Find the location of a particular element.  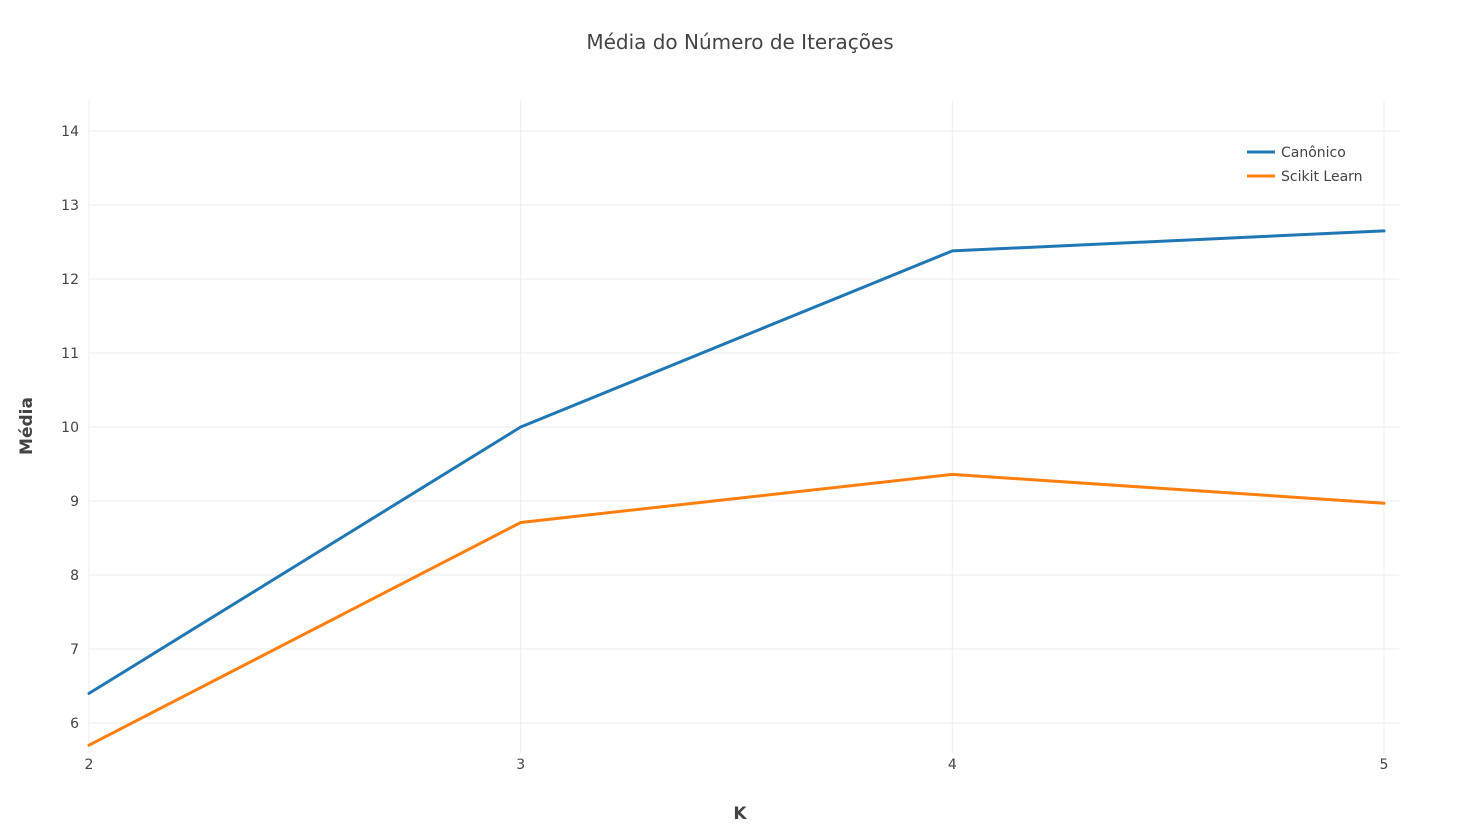

y-tick-label: 13 is located at coordinates (70, 206).